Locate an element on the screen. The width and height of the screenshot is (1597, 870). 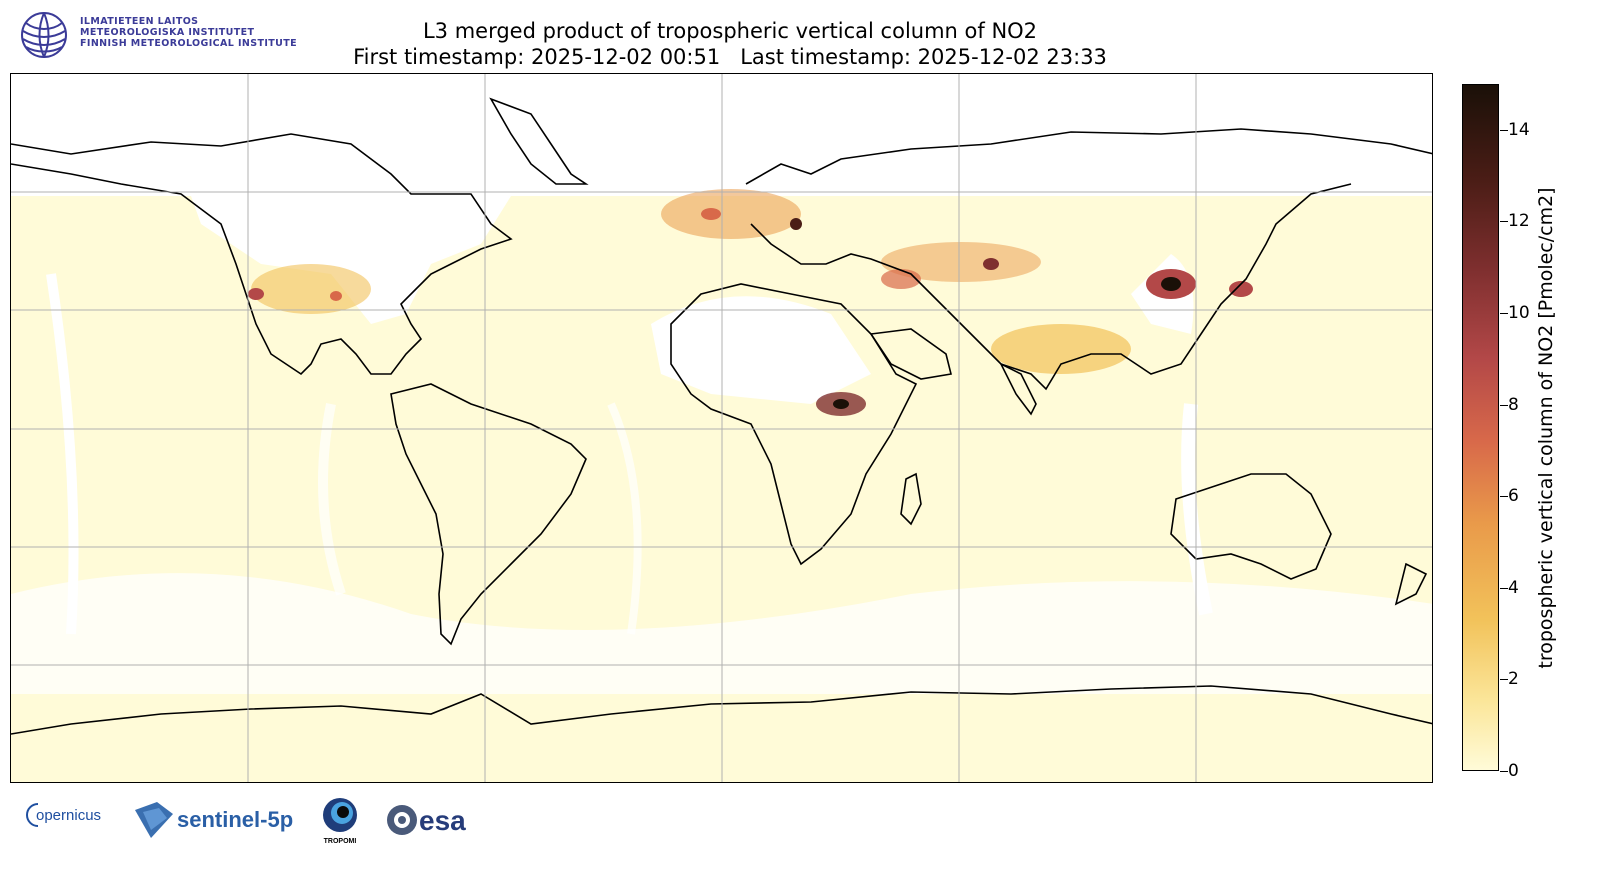
copernicus-text: opernicus is located at coordinates (68, 815).